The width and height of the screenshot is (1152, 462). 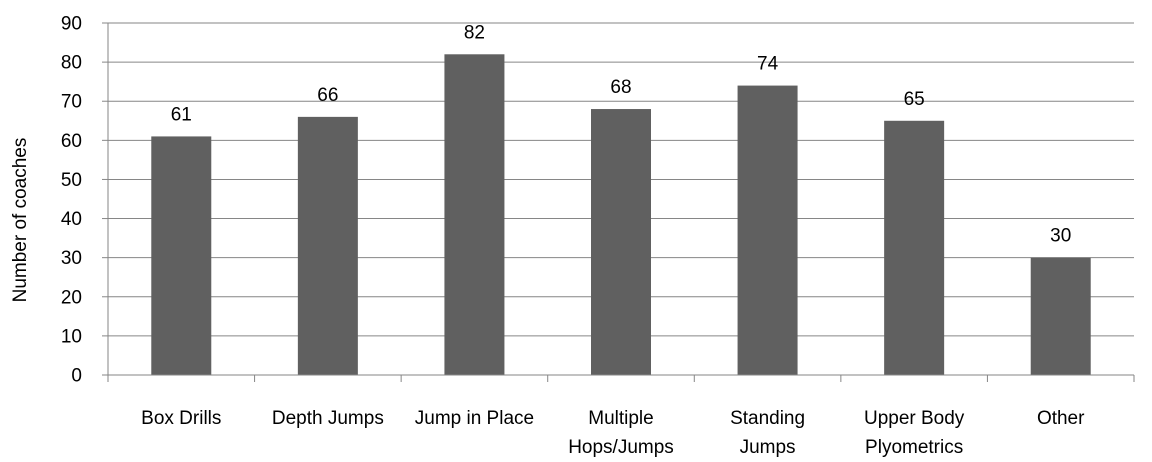 What do you see at coordinates (620, 418) in the screenshot?
I see `x-tick-label-line: Multiple` at bounding box center [620, 418].